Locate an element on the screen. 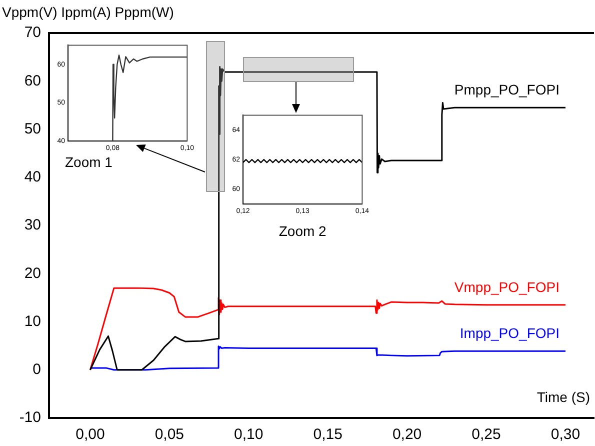 This screenshot has width=595, height=446. text: Zoom 1 is located at coordinates (89, 162).